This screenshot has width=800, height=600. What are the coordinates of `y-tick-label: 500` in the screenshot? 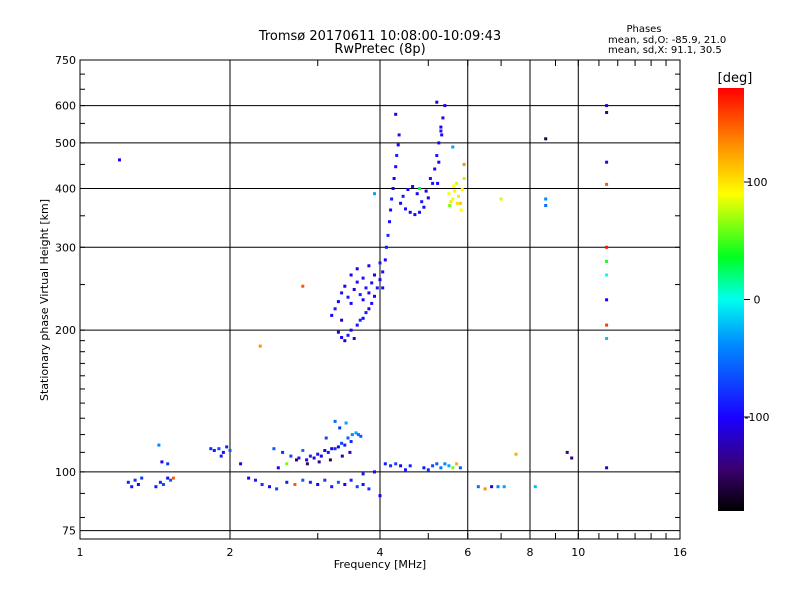 It's located at (65, 143).